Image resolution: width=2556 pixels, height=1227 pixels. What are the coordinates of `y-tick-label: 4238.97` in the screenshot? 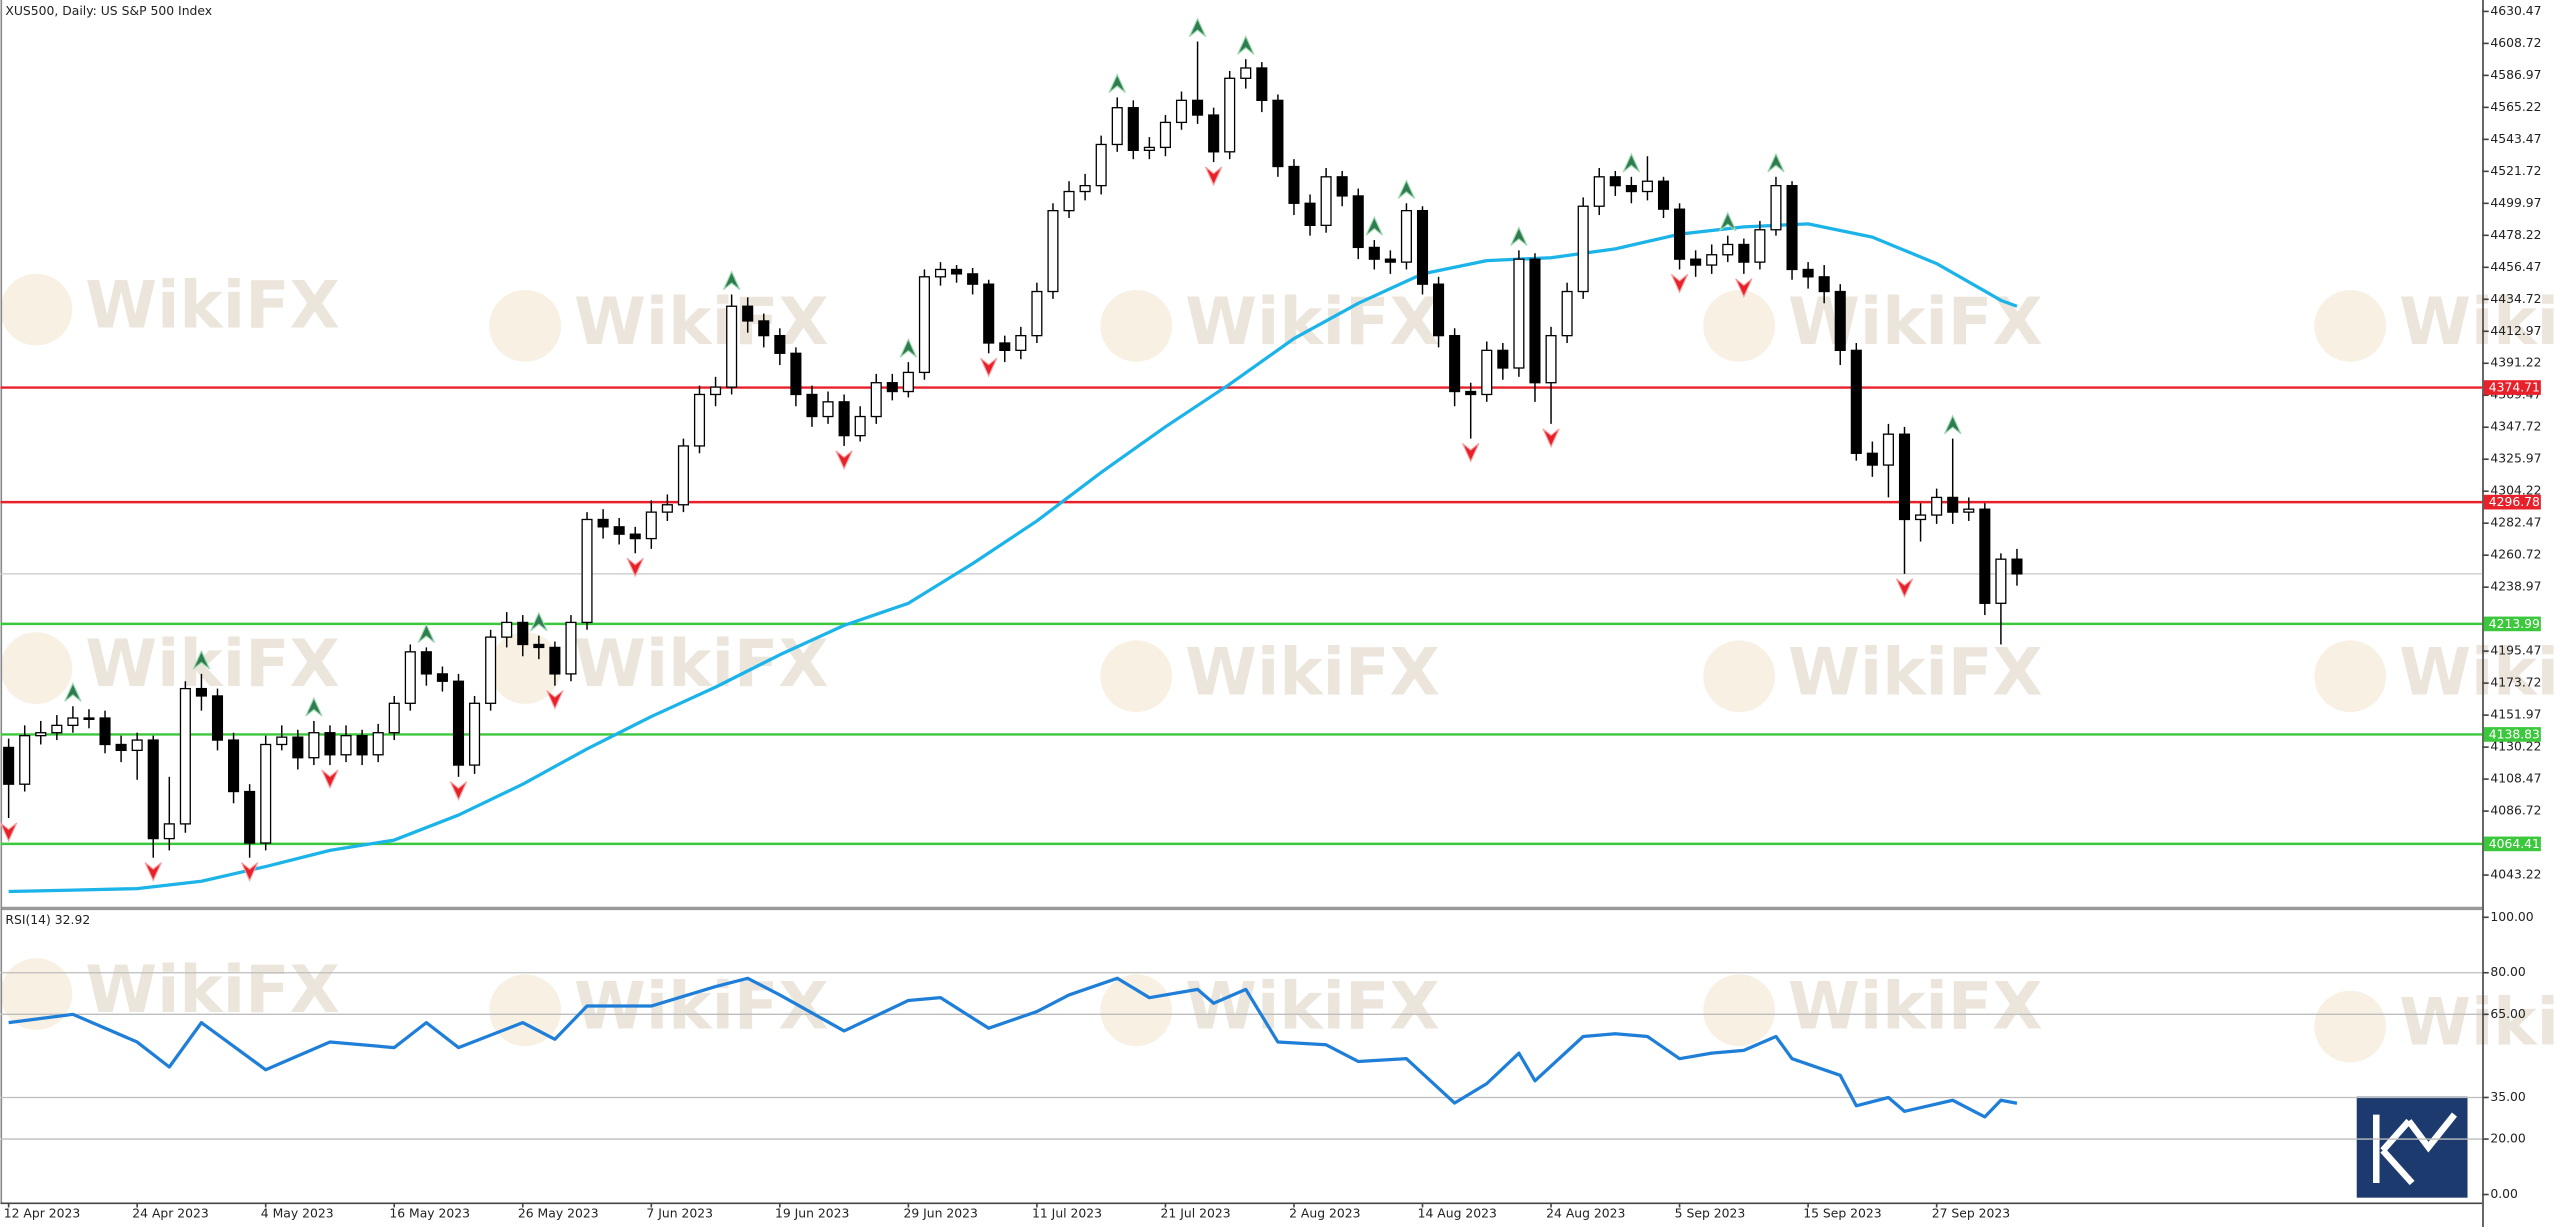 It's located at (2515, 587).